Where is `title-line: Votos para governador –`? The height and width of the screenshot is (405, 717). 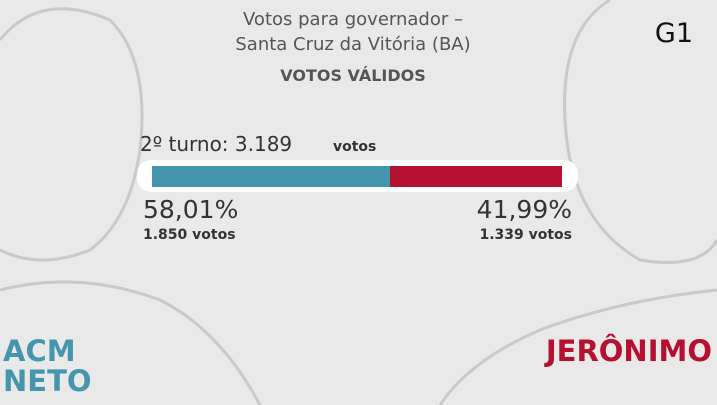 title-line: Votos para governador – is located at coordinates (353, 19).